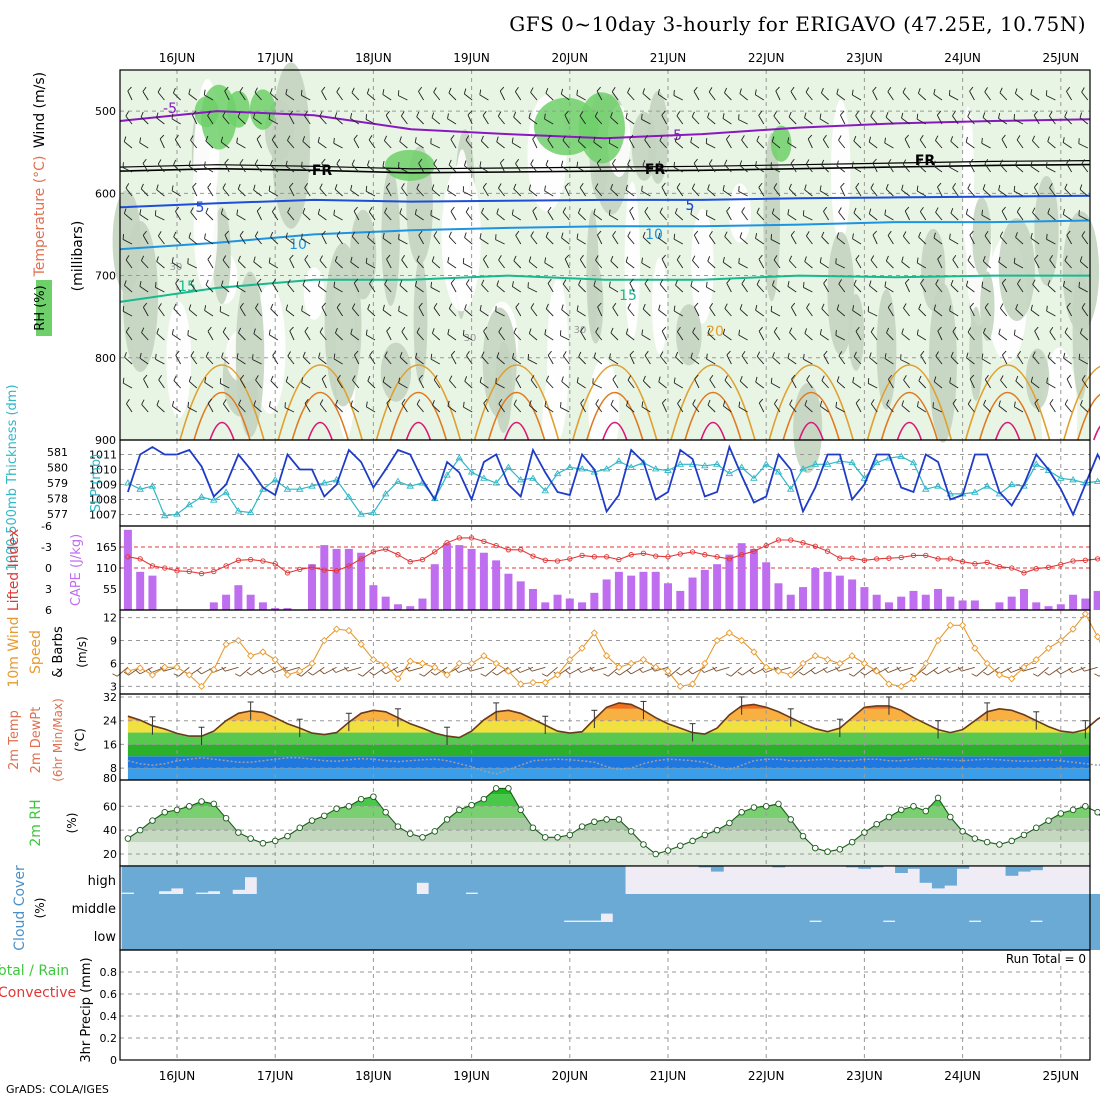  I want to click on temp-band, so click(608, 750).